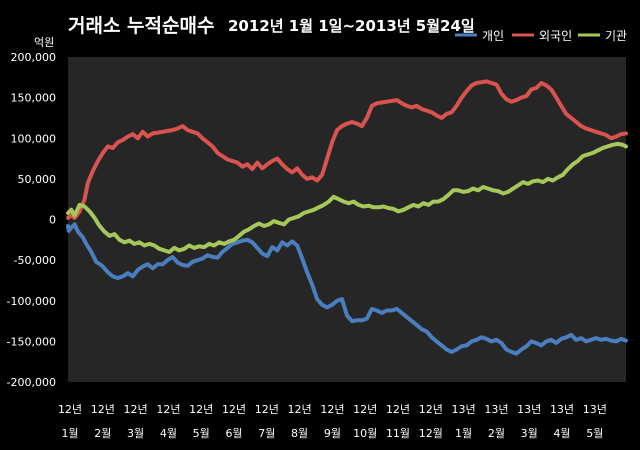  What do you see at coordinates (431, 433) in the screenshot?
I see `x-tick-month: 12월` at bounding box center [431, 433].